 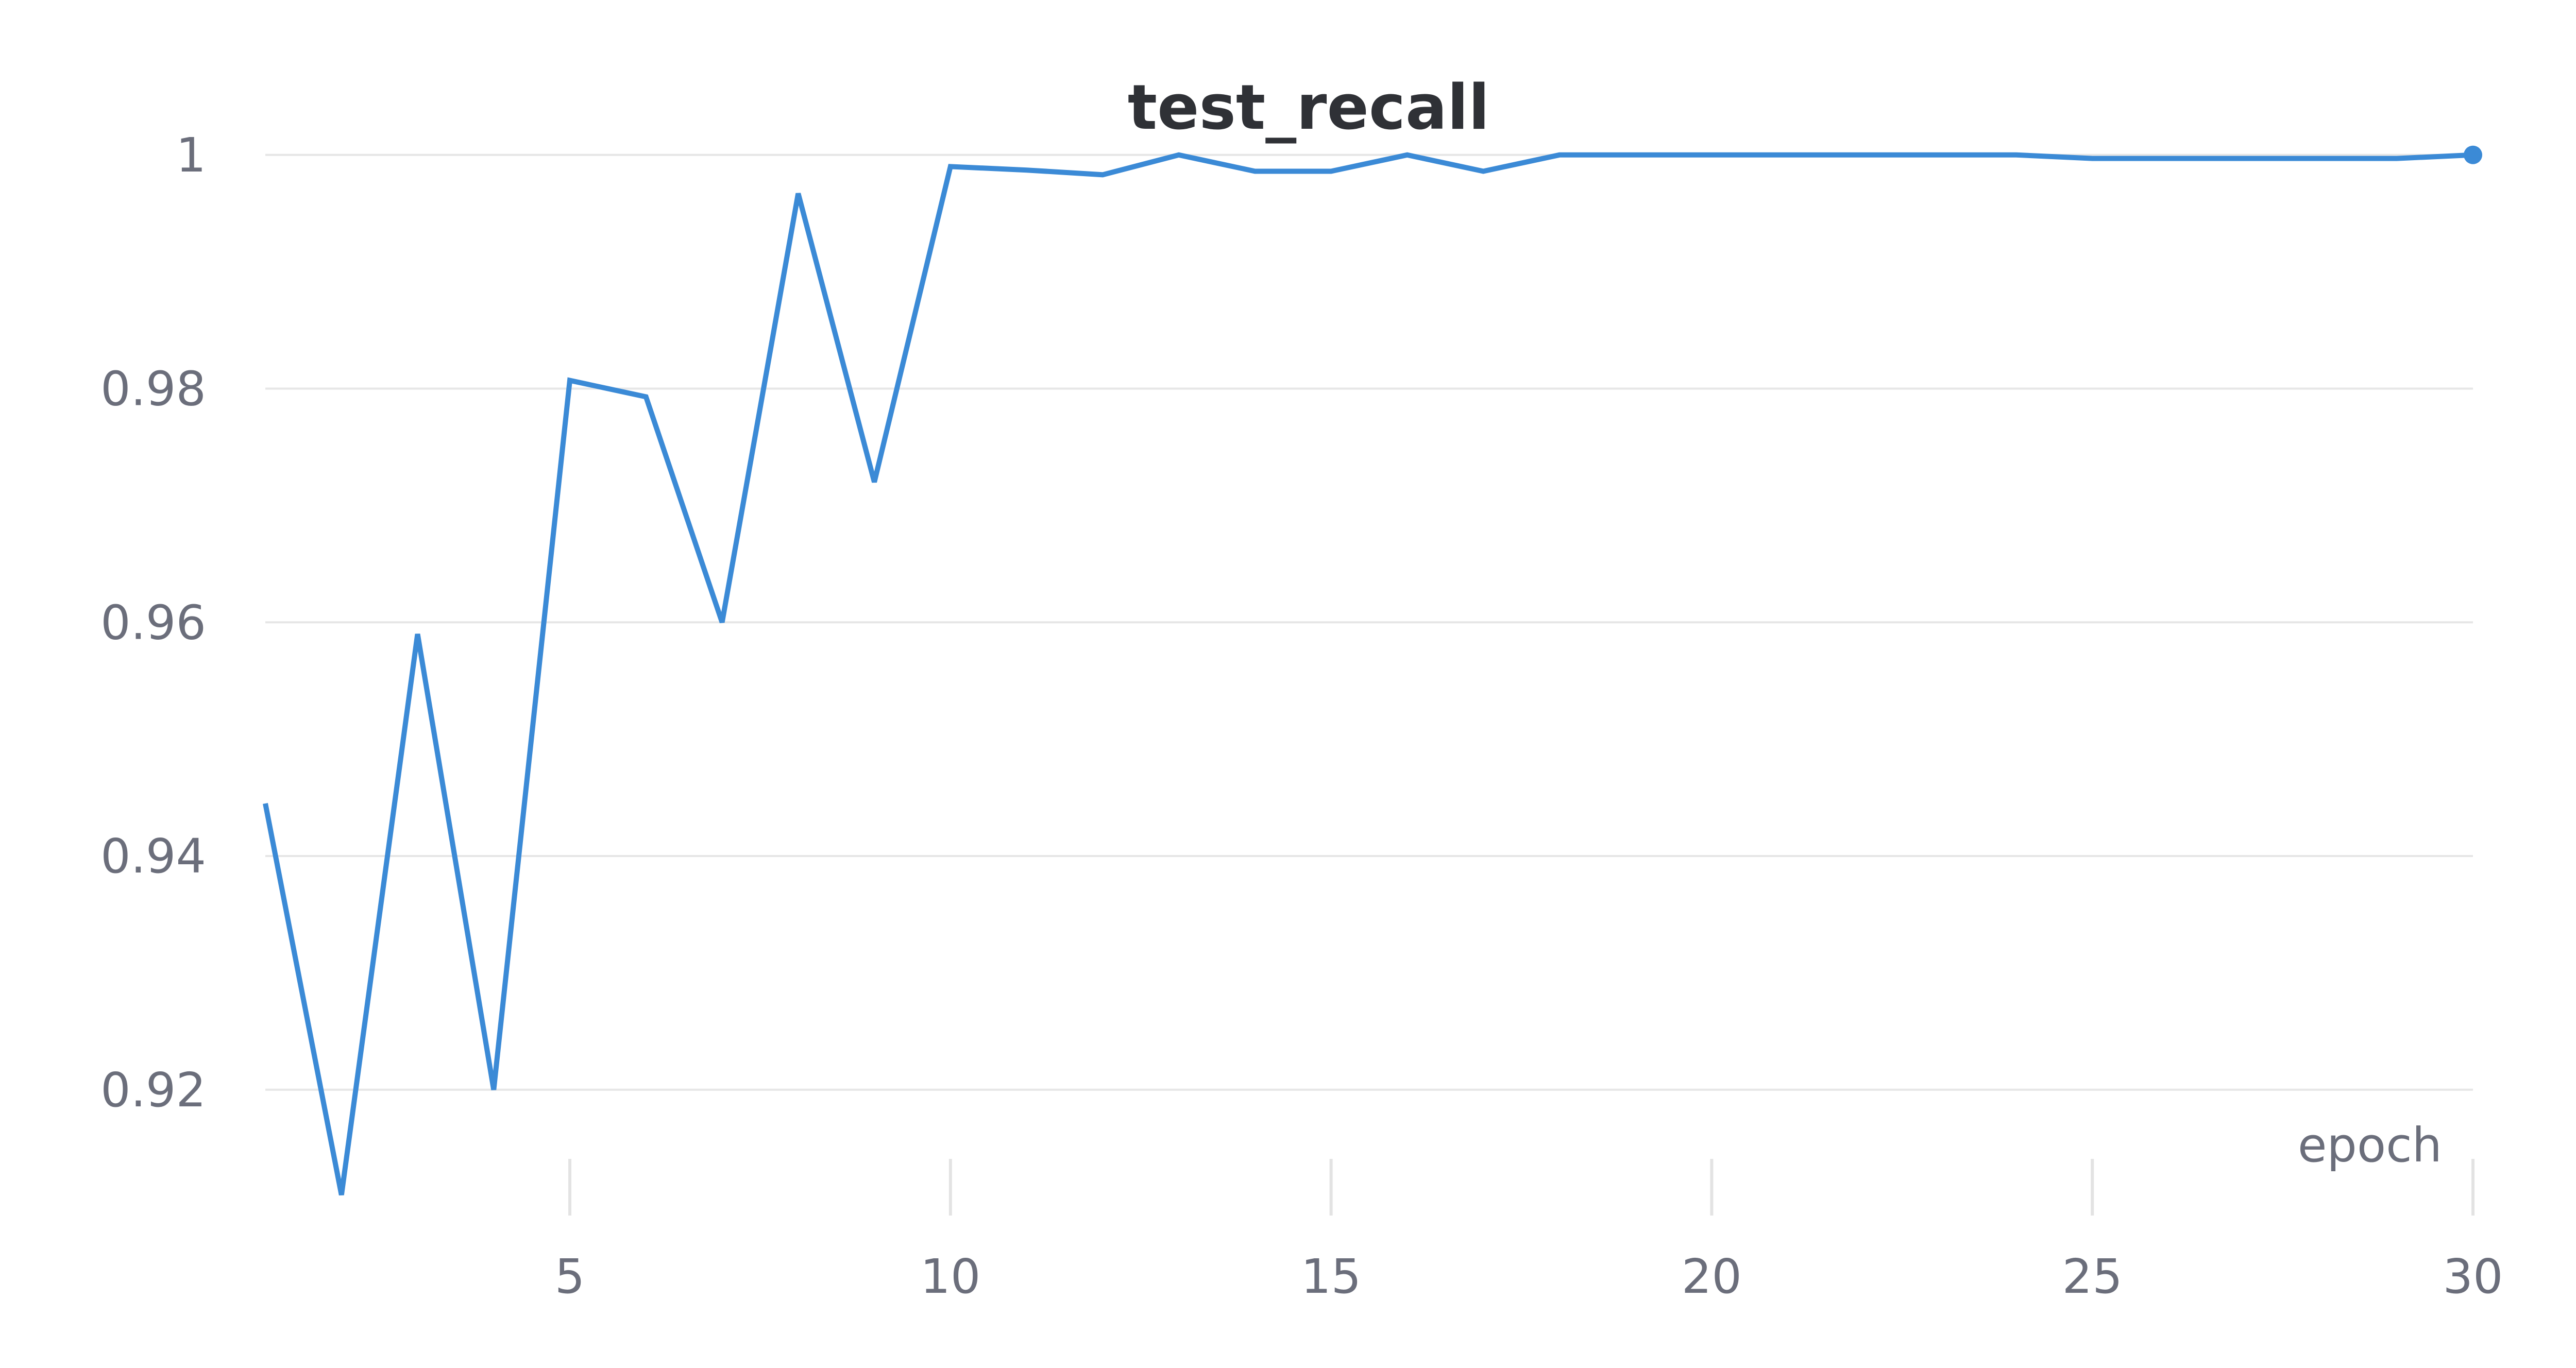 What do you see at coordinates (1331, 1276) in the screenshot?
I see `x-tick-label: 15` at bounding box center [1331, 1276].